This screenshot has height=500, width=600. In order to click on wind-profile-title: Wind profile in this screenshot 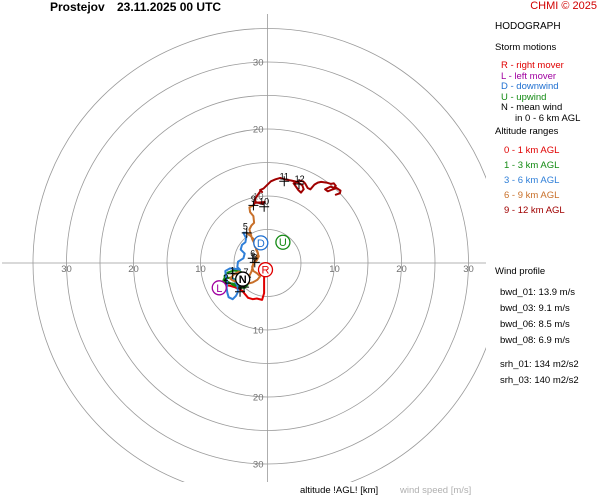, I will do `click(520, 271)`.